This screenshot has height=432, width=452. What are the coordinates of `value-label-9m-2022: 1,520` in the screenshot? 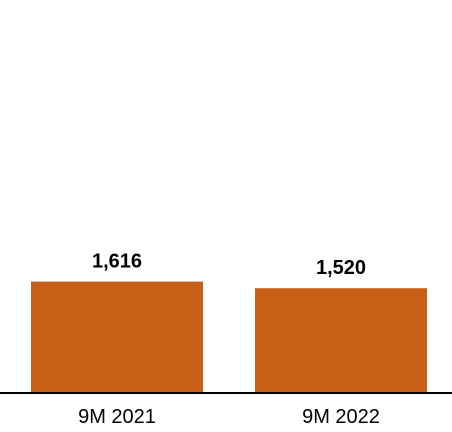 It's located at (341, 268).